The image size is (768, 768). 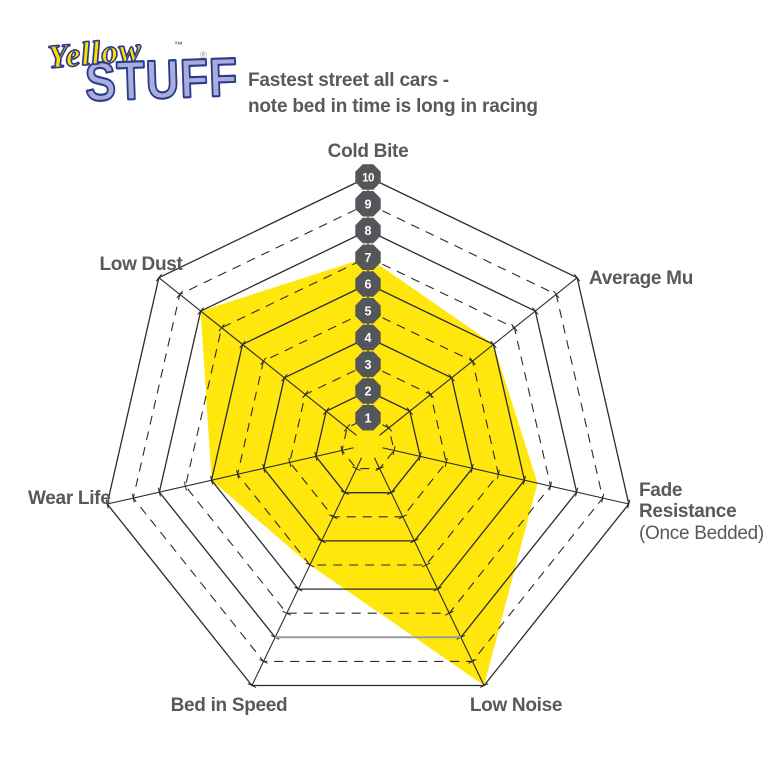 What do you see at coordinates (393, 106) in the screenshot?
I see `subtitle-line-2: note bed in time is long in racing` at bounding box center [393, 106].